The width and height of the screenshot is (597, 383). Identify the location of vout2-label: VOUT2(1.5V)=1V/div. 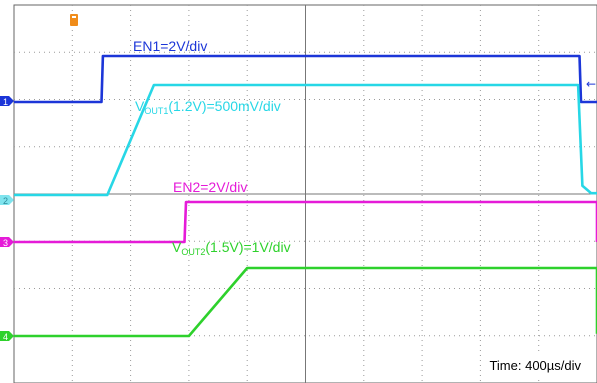
(231, 248).